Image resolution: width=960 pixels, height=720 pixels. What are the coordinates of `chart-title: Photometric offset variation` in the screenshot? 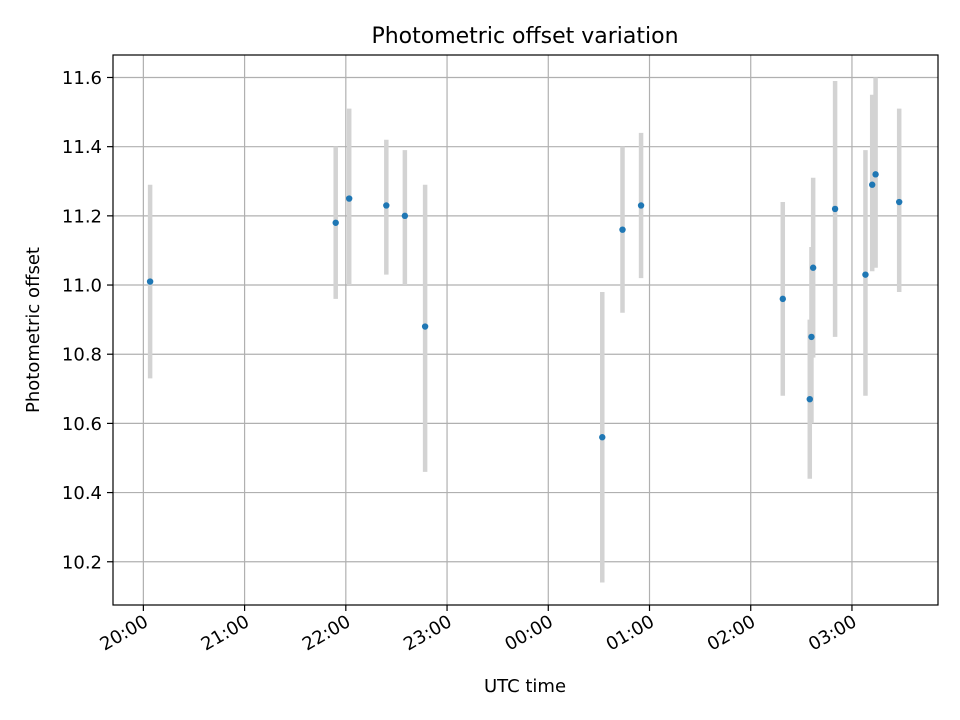 It's located at (524, 36).